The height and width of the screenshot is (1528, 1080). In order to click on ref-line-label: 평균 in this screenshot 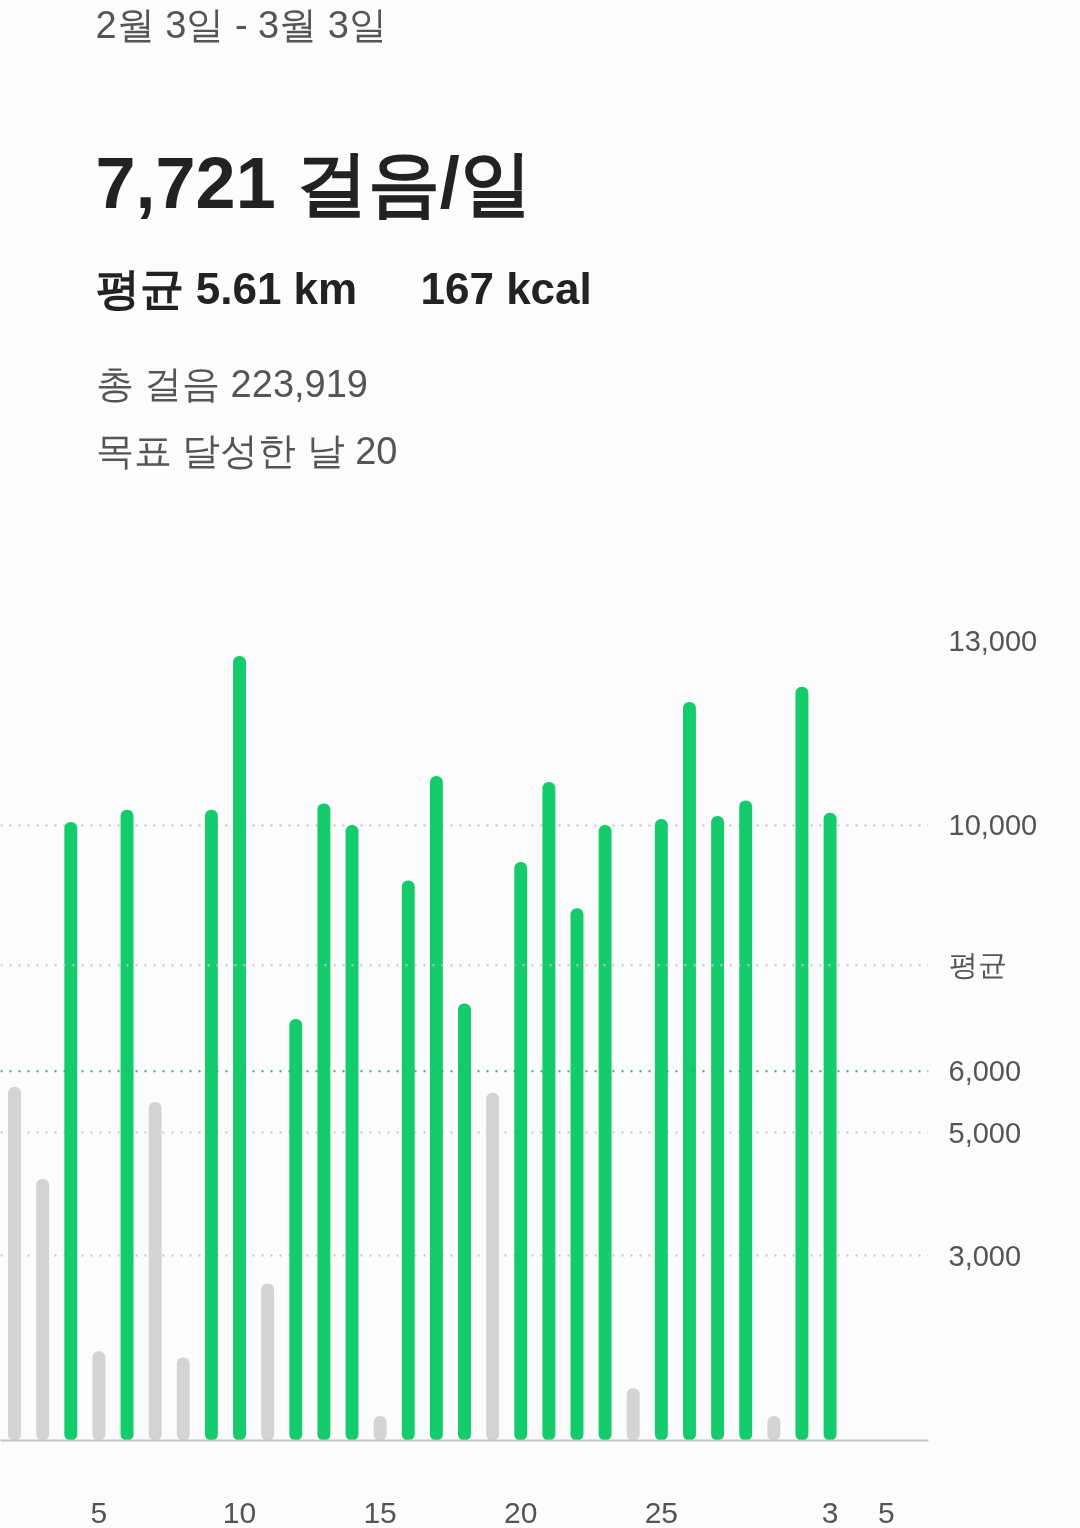, I will do `click(977, 965)`.